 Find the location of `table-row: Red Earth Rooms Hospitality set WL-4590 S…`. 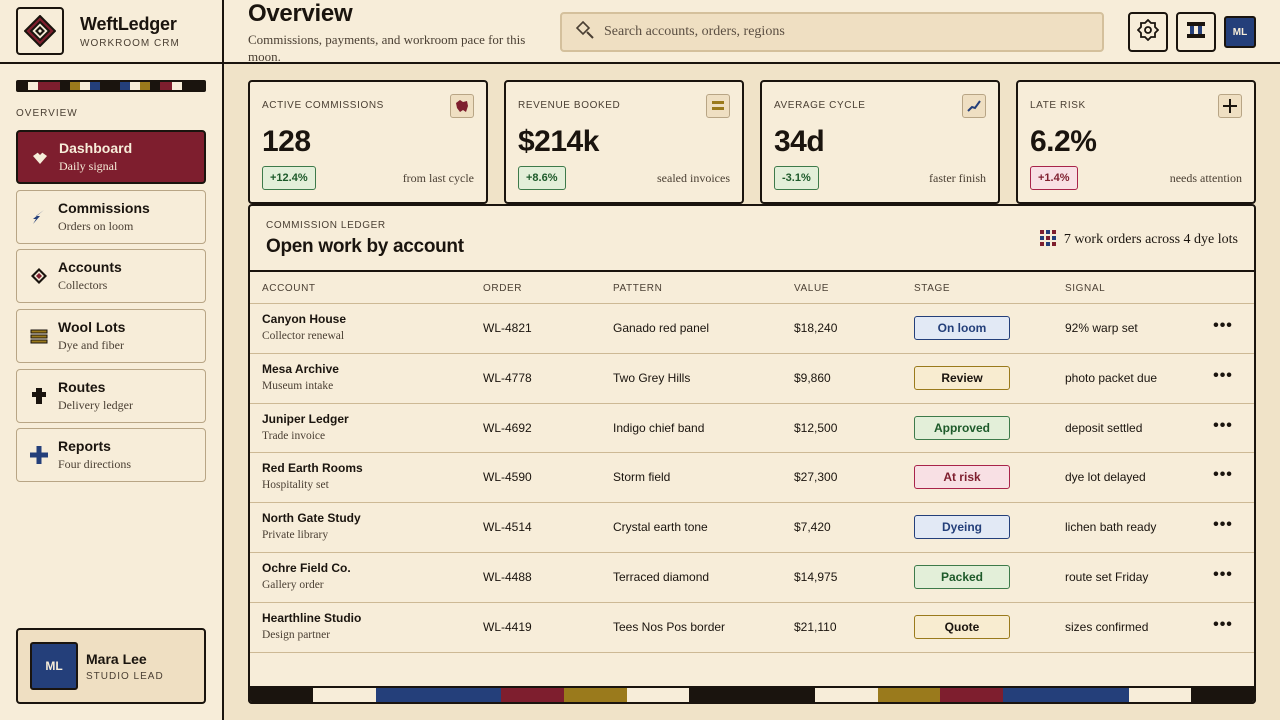

table-row: Red Earth Rooms Hospitality set WL-4590 S… is located at coordinates (752, 478).